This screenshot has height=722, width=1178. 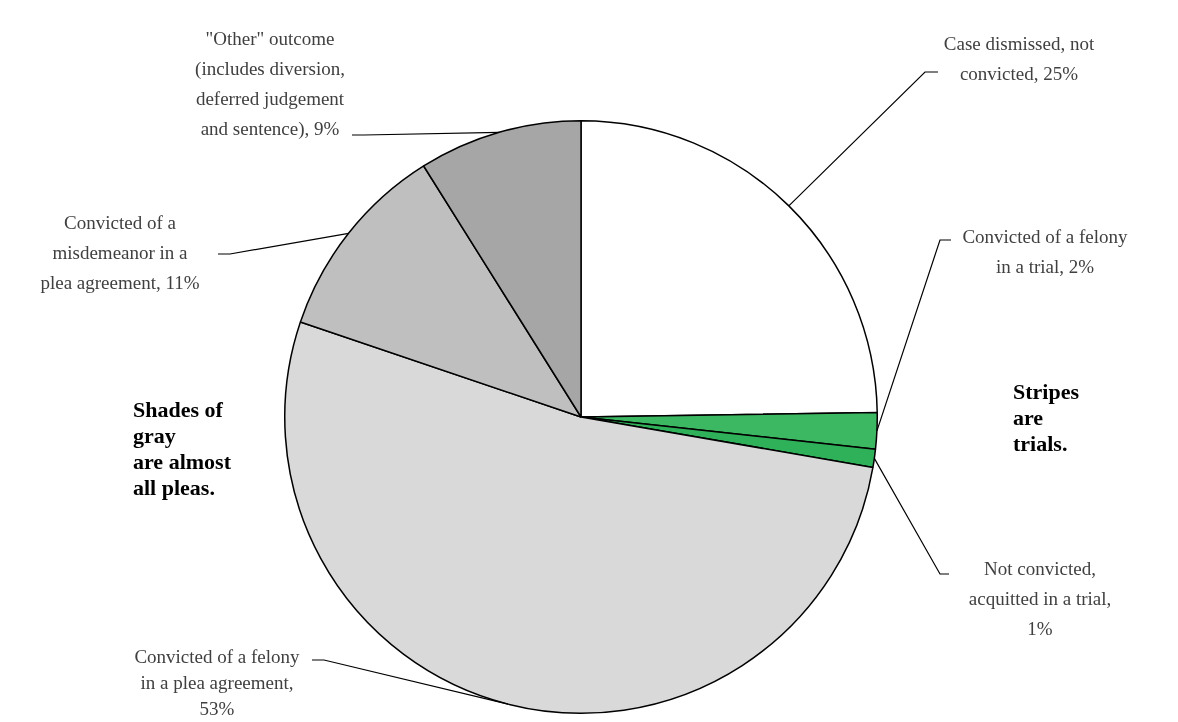 What do you see at coordinates (1046, 417) in the screenshot?
I see `text: Stripes are trials.` at bounding box center [1046, 417].